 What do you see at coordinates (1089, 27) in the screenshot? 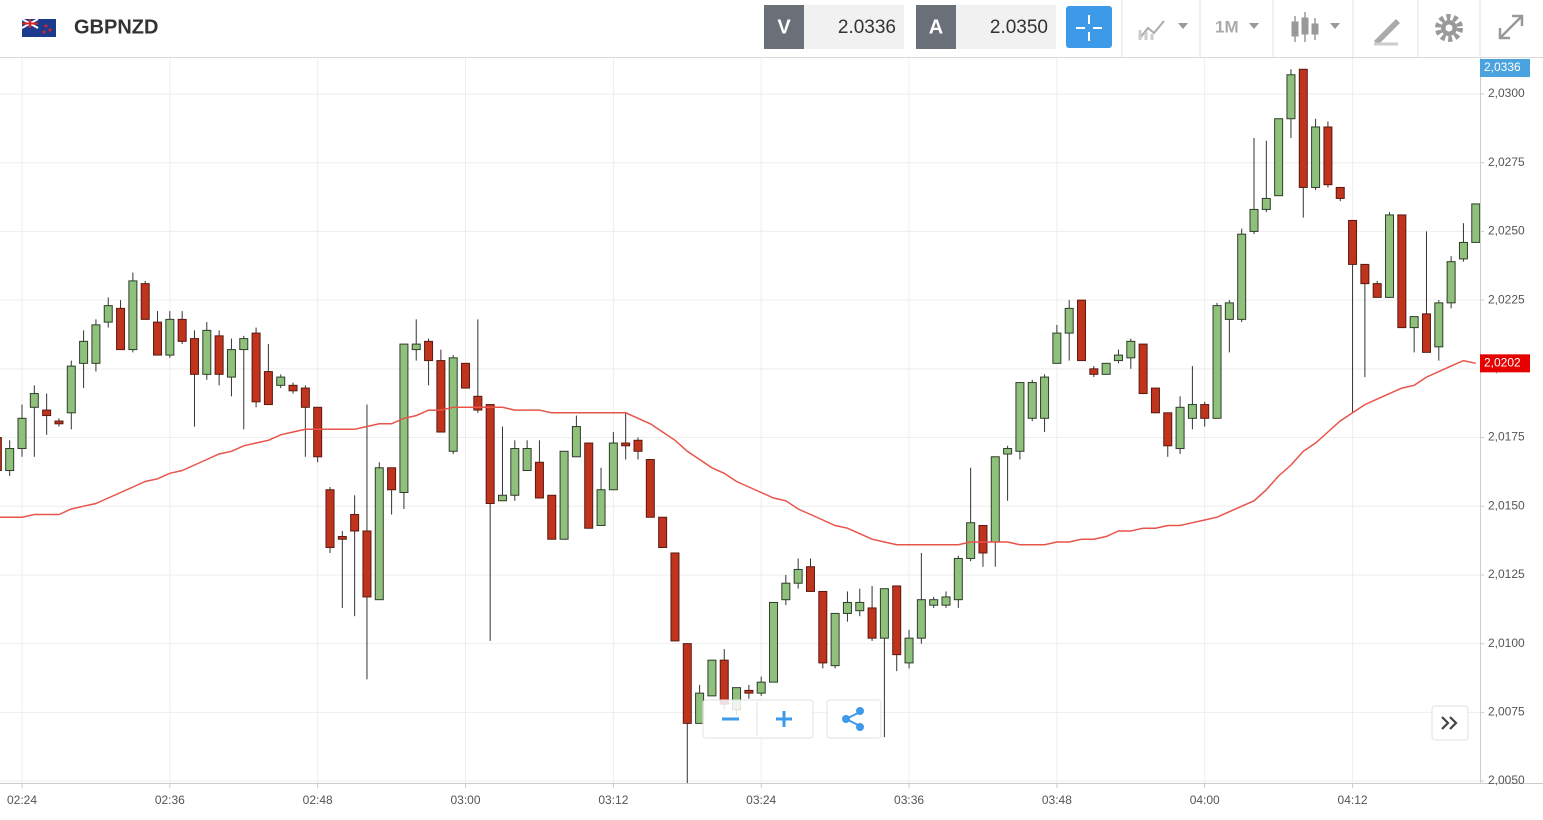
I see `crosshair-button` at bounding box center [1089, 27].